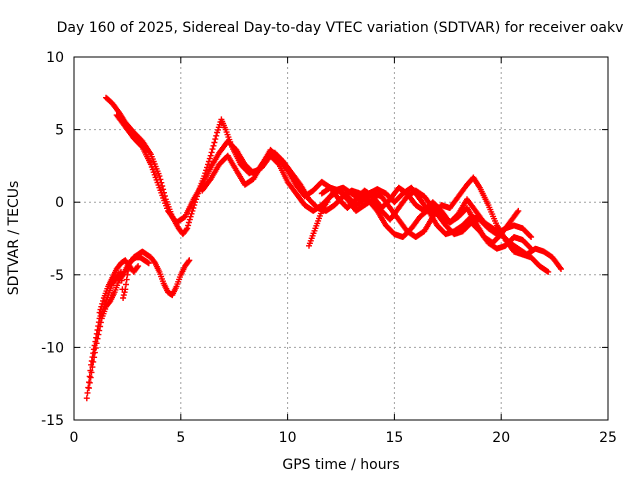 Image resolution: width=640 pixels, height=480 pixels. I want to click on y-axis-label: SDTVAR / TECUs, so click(14, 238).